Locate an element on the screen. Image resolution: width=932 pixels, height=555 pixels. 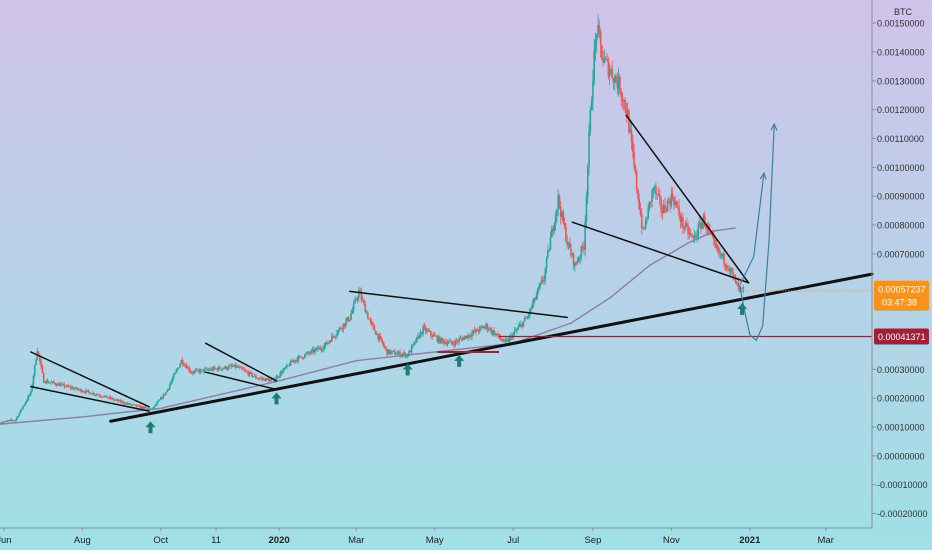
y-tick-label: 0.00110000 is located at coordinates (900, 139).